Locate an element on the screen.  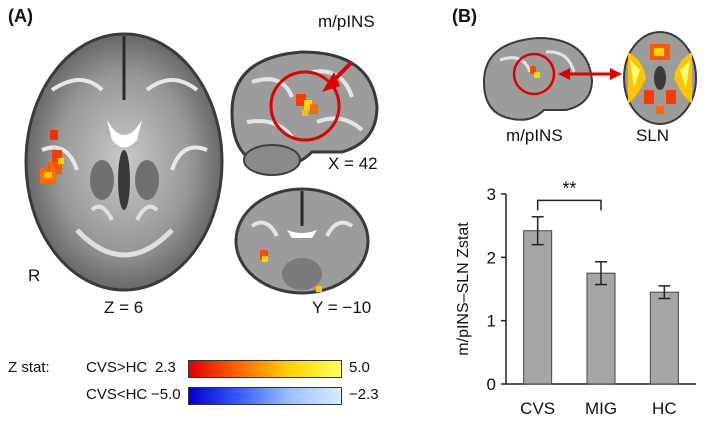
axial-coord: Z = 6 is located at coordinates (124, 307).